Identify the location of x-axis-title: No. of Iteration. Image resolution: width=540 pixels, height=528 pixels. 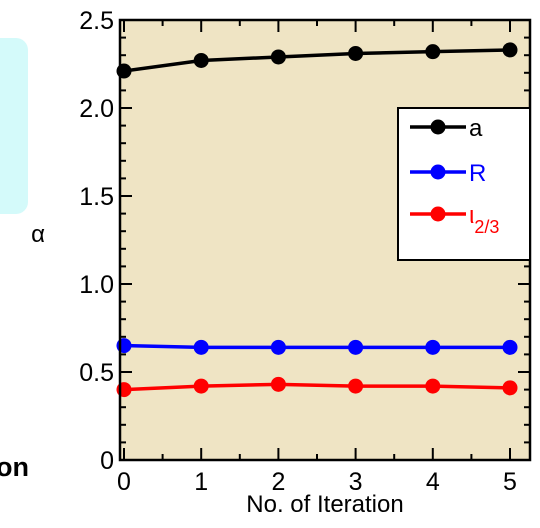
(324, 504).